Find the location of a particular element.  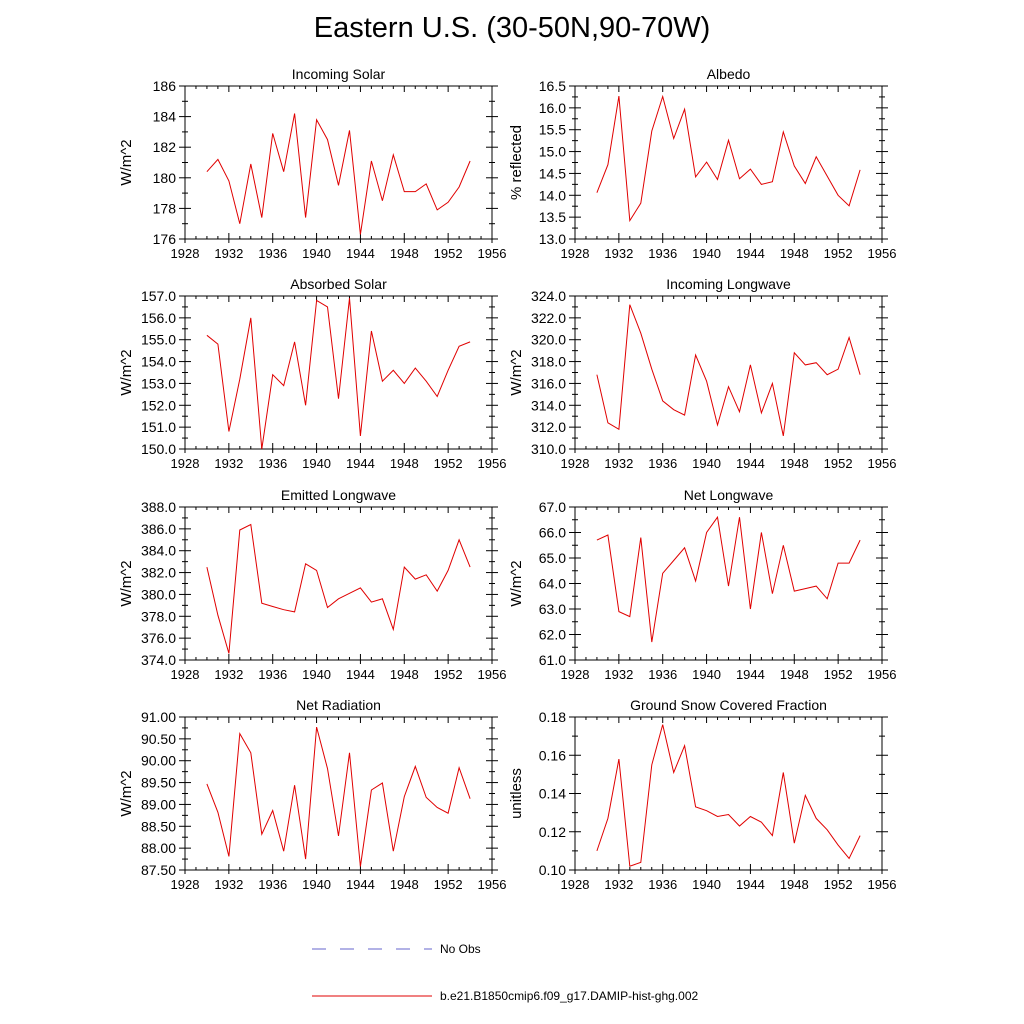

y-tick-label: 318.0 is located at coordinates (548, 362).